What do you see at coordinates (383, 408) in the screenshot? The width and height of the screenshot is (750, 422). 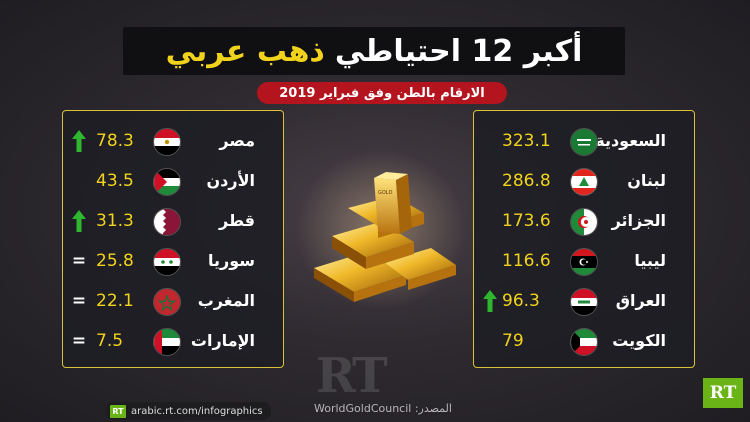 I see `source-credit: المصدر: WorldGoldCouncil` at bounding box center [383, 408].